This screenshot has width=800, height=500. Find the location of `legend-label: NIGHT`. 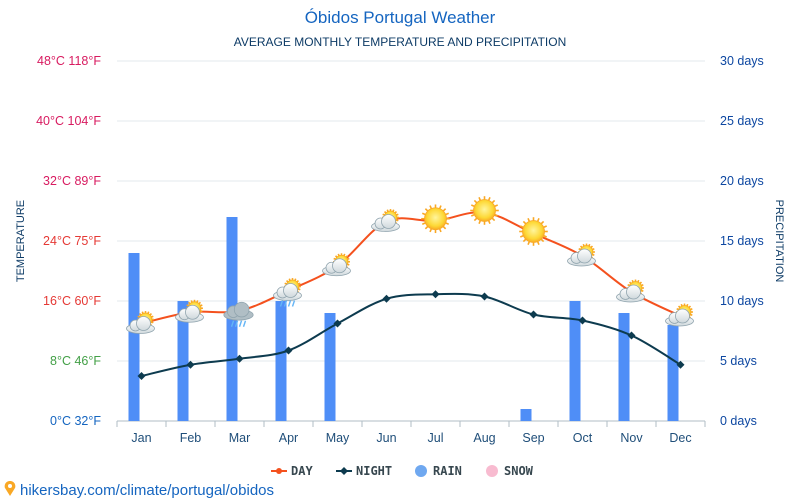

legend-label: NIGHT is located at coordinates (374, 471).